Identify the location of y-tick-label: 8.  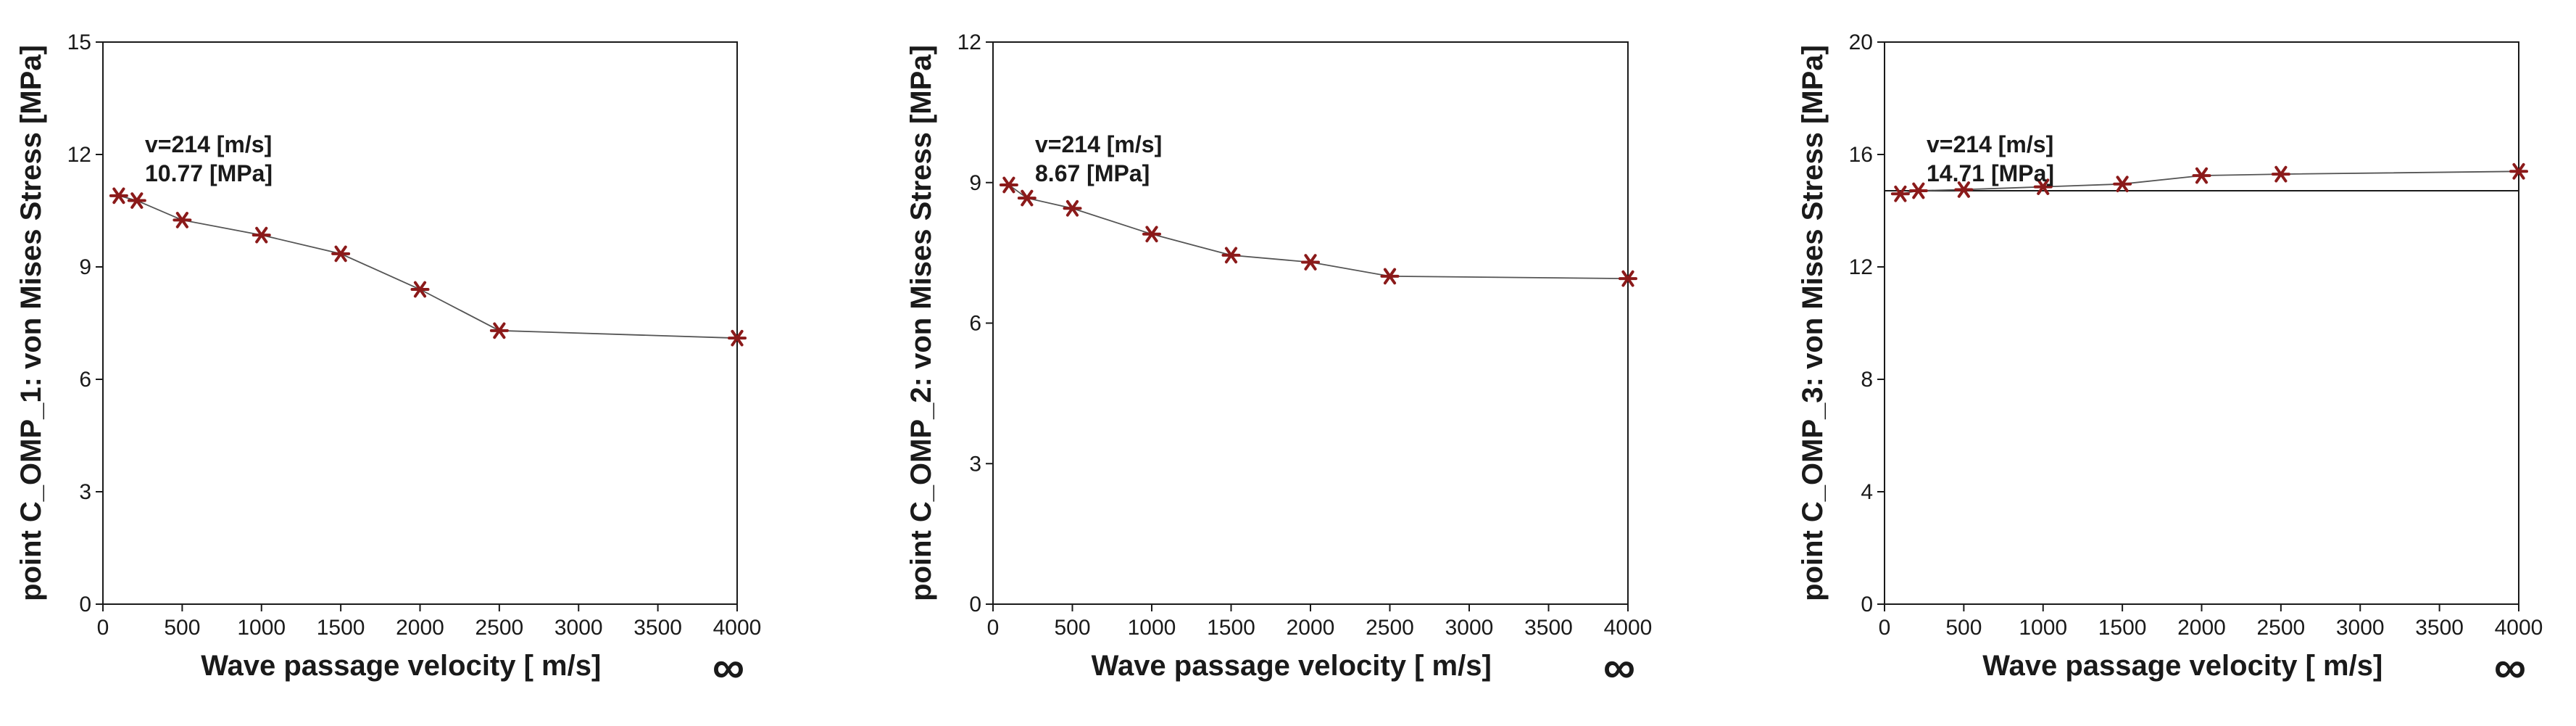
(1867, 380).